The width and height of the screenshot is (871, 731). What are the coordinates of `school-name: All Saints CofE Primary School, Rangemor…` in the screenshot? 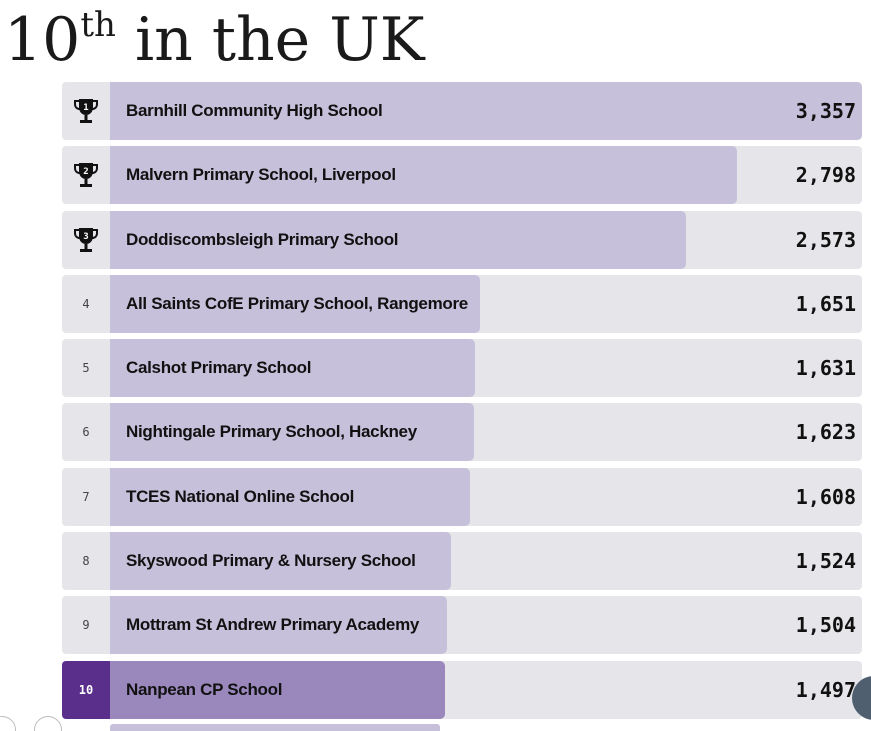 It's located at (297, 303).